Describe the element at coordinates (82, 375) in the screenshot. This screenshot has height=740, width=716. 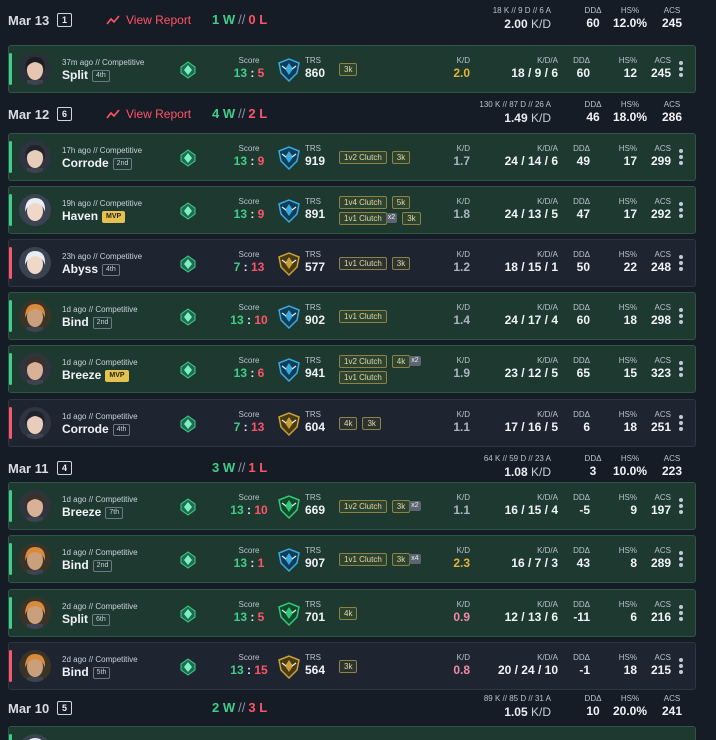
I see `map-name-label: Breeze` at that location.